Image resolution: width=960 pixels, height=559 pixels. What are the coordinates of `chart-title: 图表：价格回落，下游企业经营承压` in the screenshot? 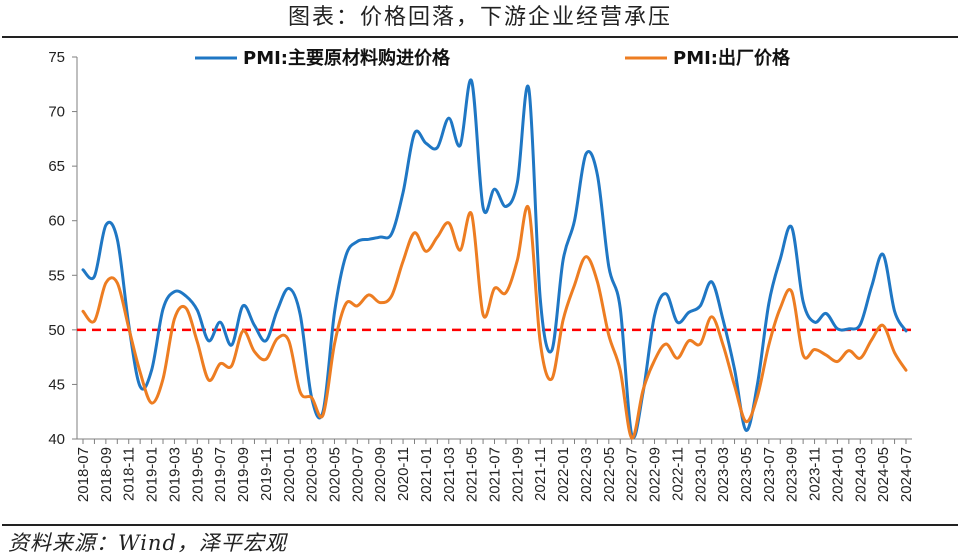 It's located at (479, 17).